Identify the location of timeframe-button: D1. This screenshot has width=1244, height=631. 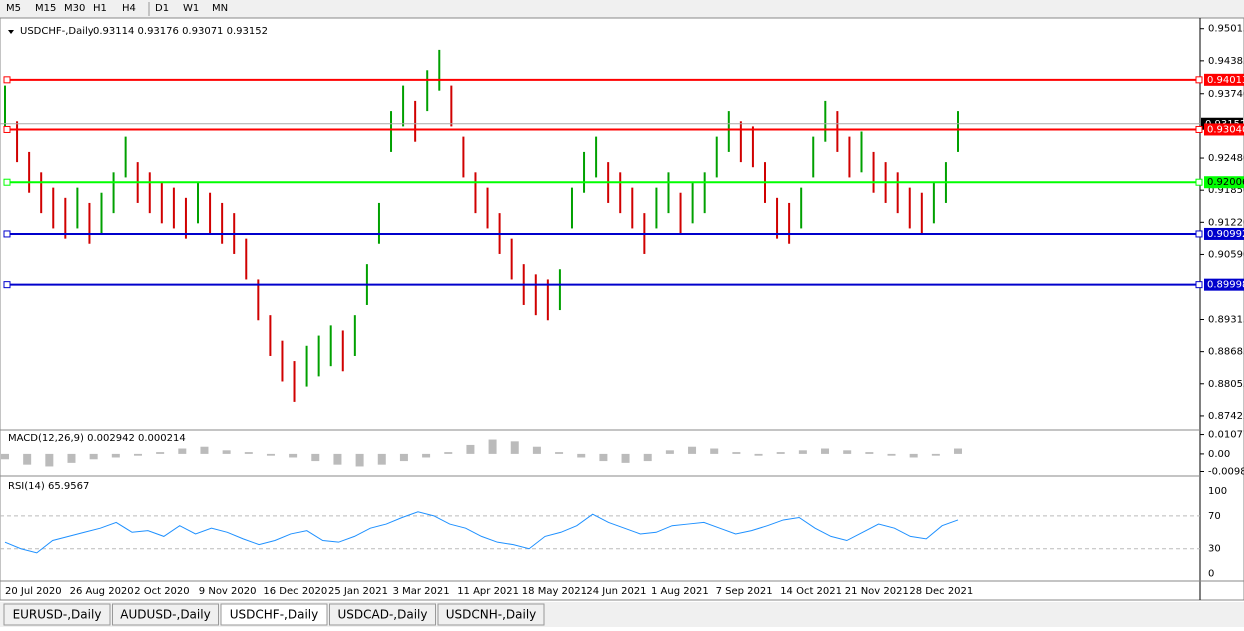
(162, 8).